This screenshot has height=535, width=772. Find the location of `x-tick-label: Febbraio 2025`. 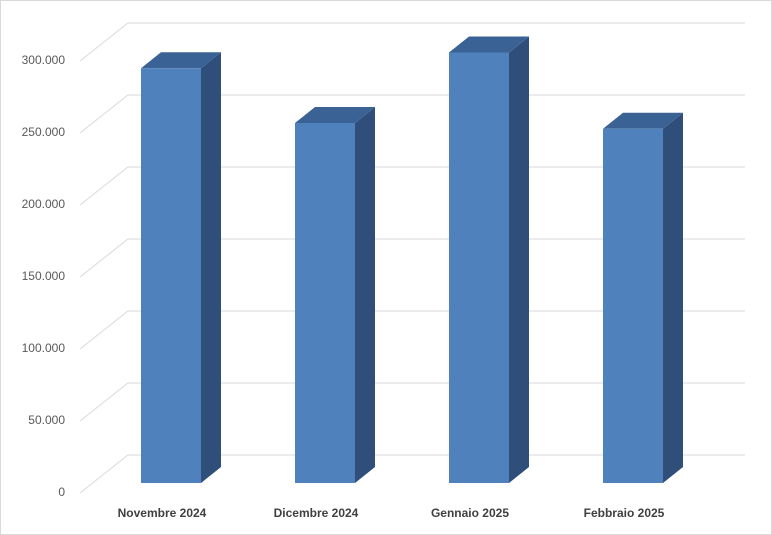

x-tick-label: Febbraio 2025 is located at coordinates (624, 513).